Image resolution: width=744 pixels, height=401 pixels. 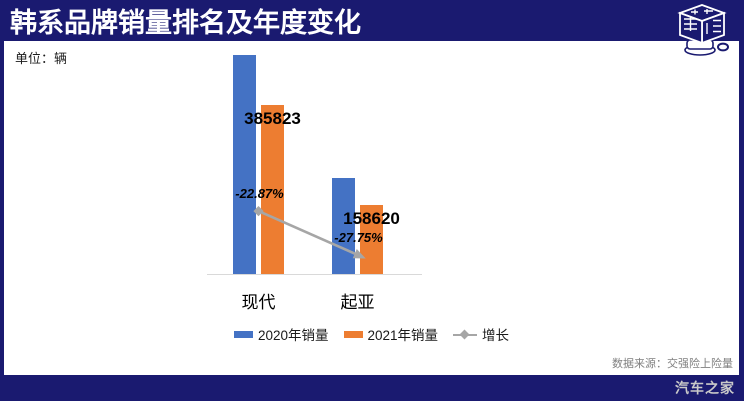 What do you see at coordinates (372, 388) in the screenshot?
I see `footer-bar: 汽车之家` at bounding box center [372, 388].